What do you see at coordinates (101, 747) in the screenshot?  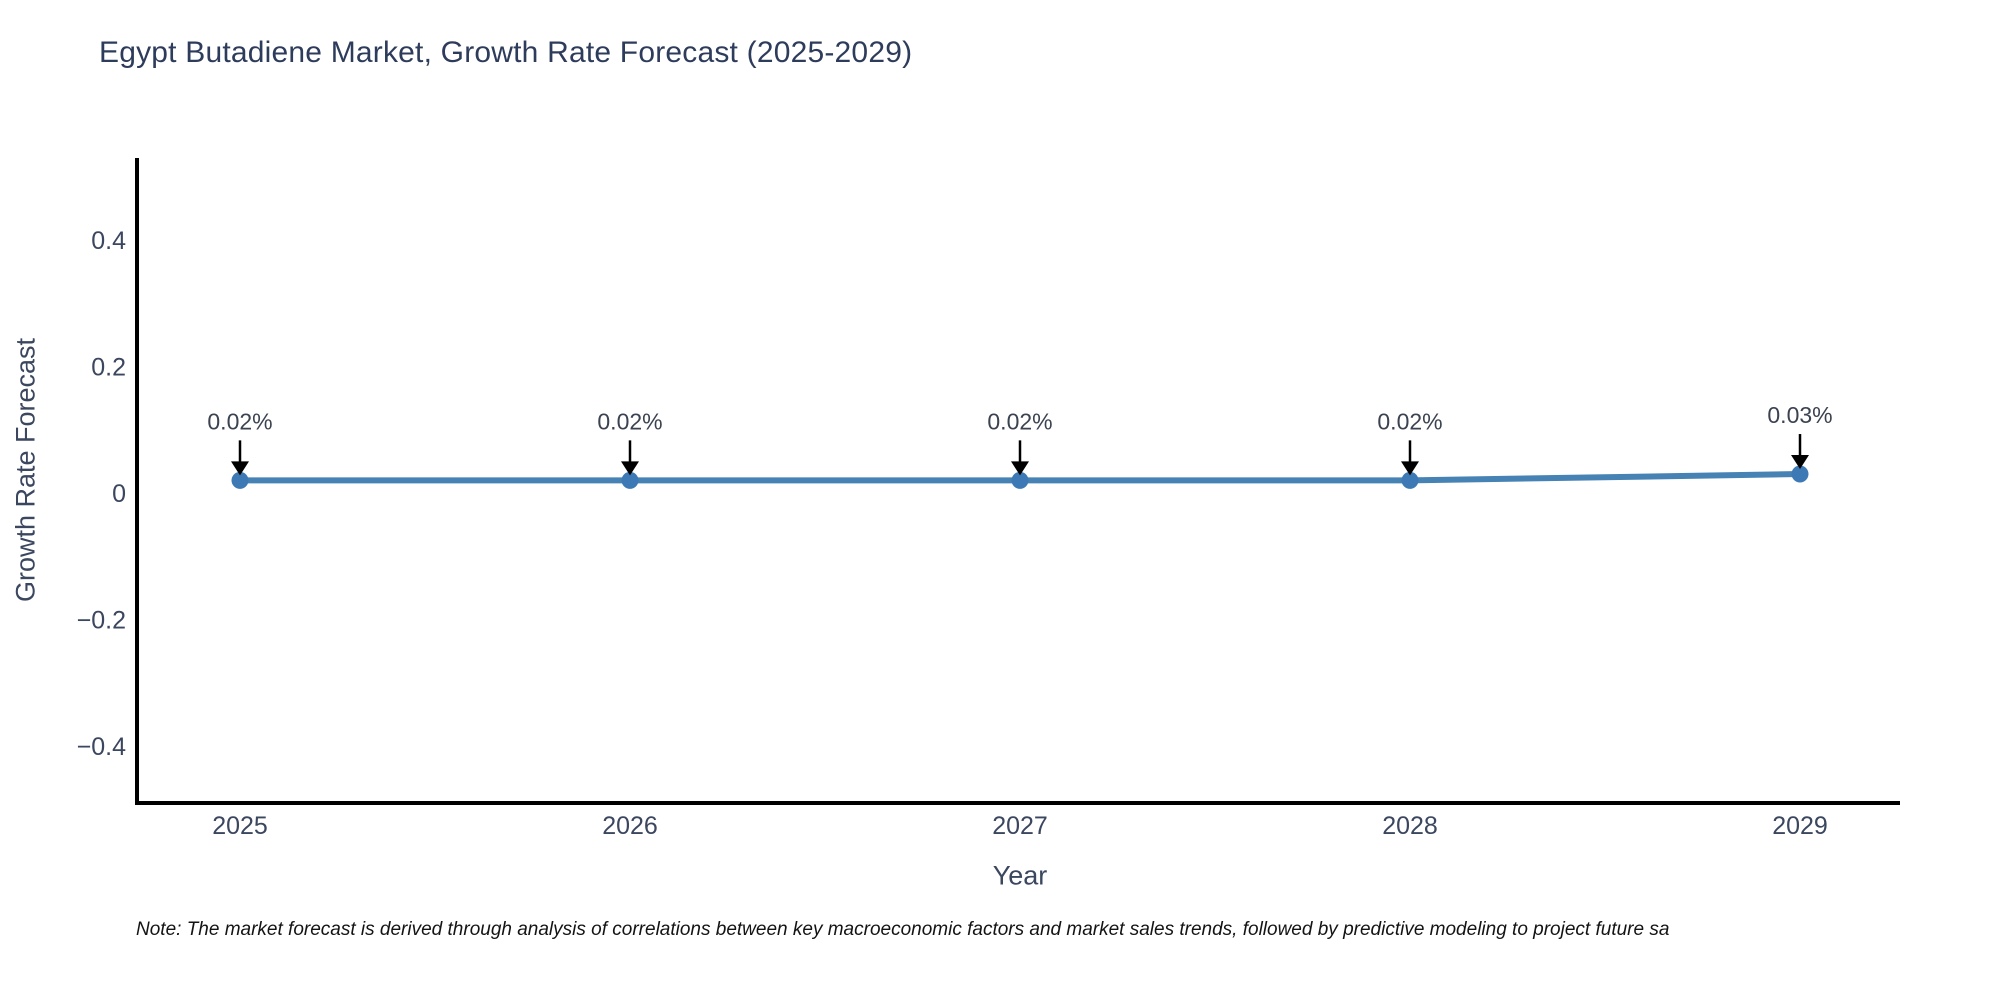 I see `y-tick-label: −0.4` at bounding box center [101, 747].